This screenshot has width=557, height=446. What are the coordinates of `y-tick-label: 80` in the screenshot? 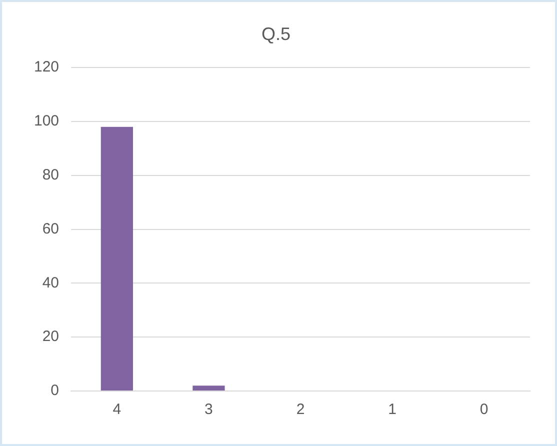 It's located at (51, 175).